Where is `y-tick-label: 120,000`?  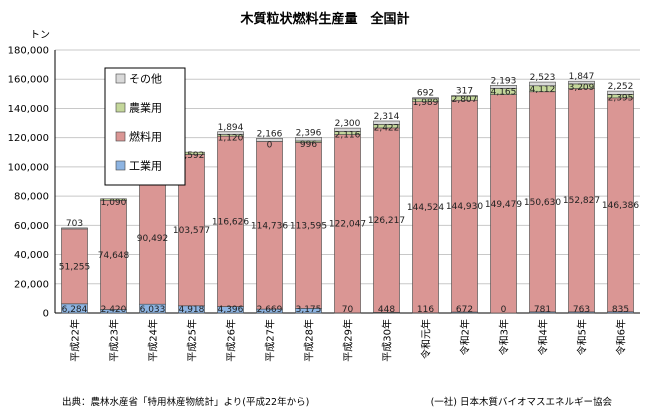 y-tick-label: 120,000 is located at coordinates (28, 138).